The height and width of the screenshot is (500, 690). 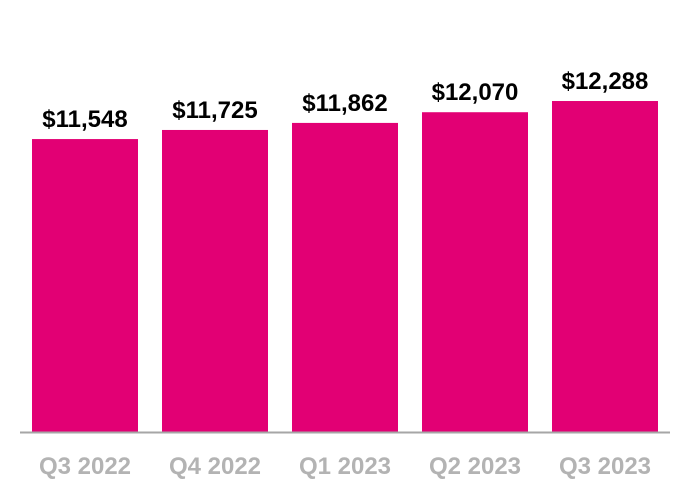 I want to click on x-tick-label: Q3 2023, so click(x=605, y=466).